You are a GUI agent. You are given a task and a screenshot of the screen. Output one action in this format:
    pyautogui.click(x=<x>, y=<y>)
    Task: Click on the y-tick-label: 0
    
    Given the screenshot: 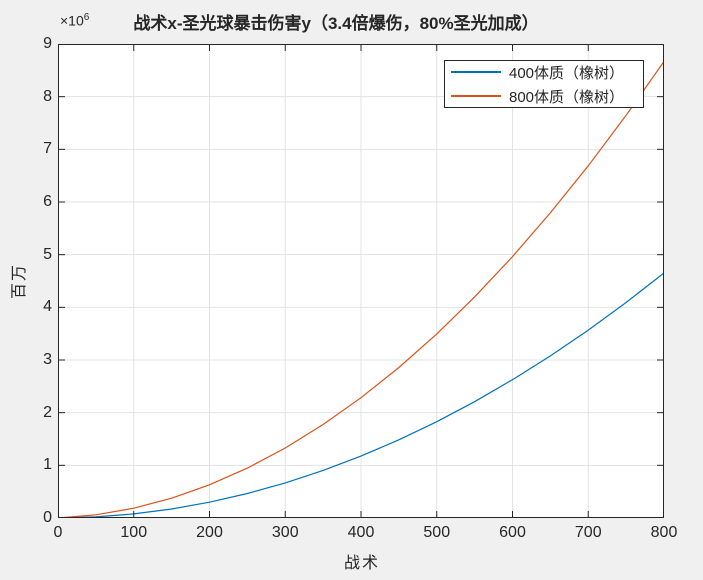 What is the action you would take?
    pyautogui.click(x=47, y=517)
    